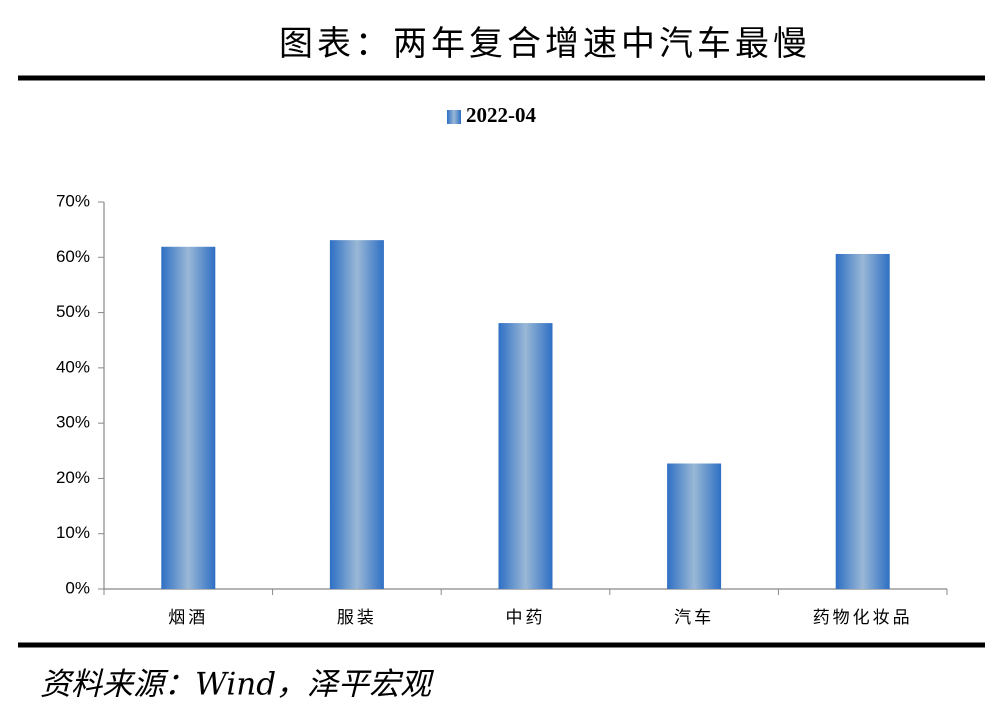 The height and width of the screenshot is (710, 995). What do you see at coordinates (73, 366) in the screenshot?
I see `y-tick-label: 40%` at bounding box center [73, 366].